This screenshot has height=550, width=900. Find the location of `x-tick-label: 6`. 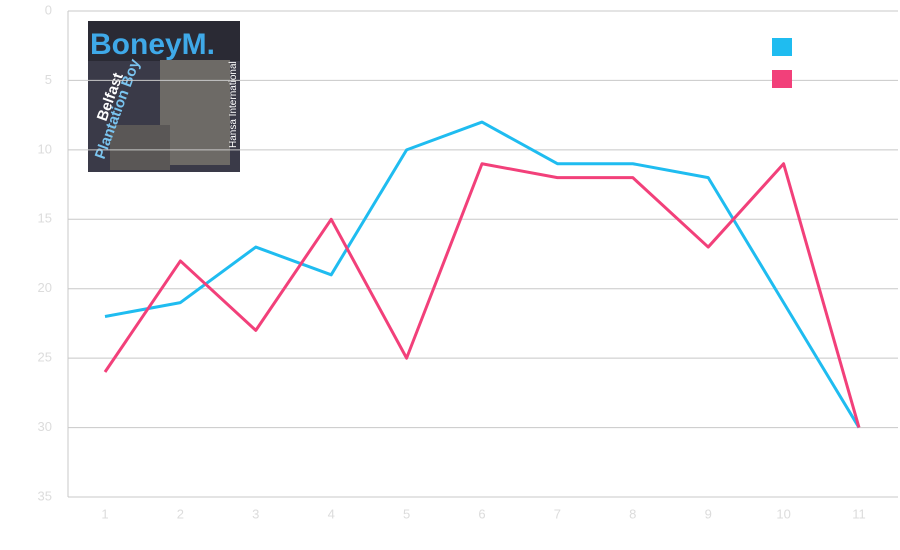

x-tick-label: 6 is located at coordinates (481, 513).